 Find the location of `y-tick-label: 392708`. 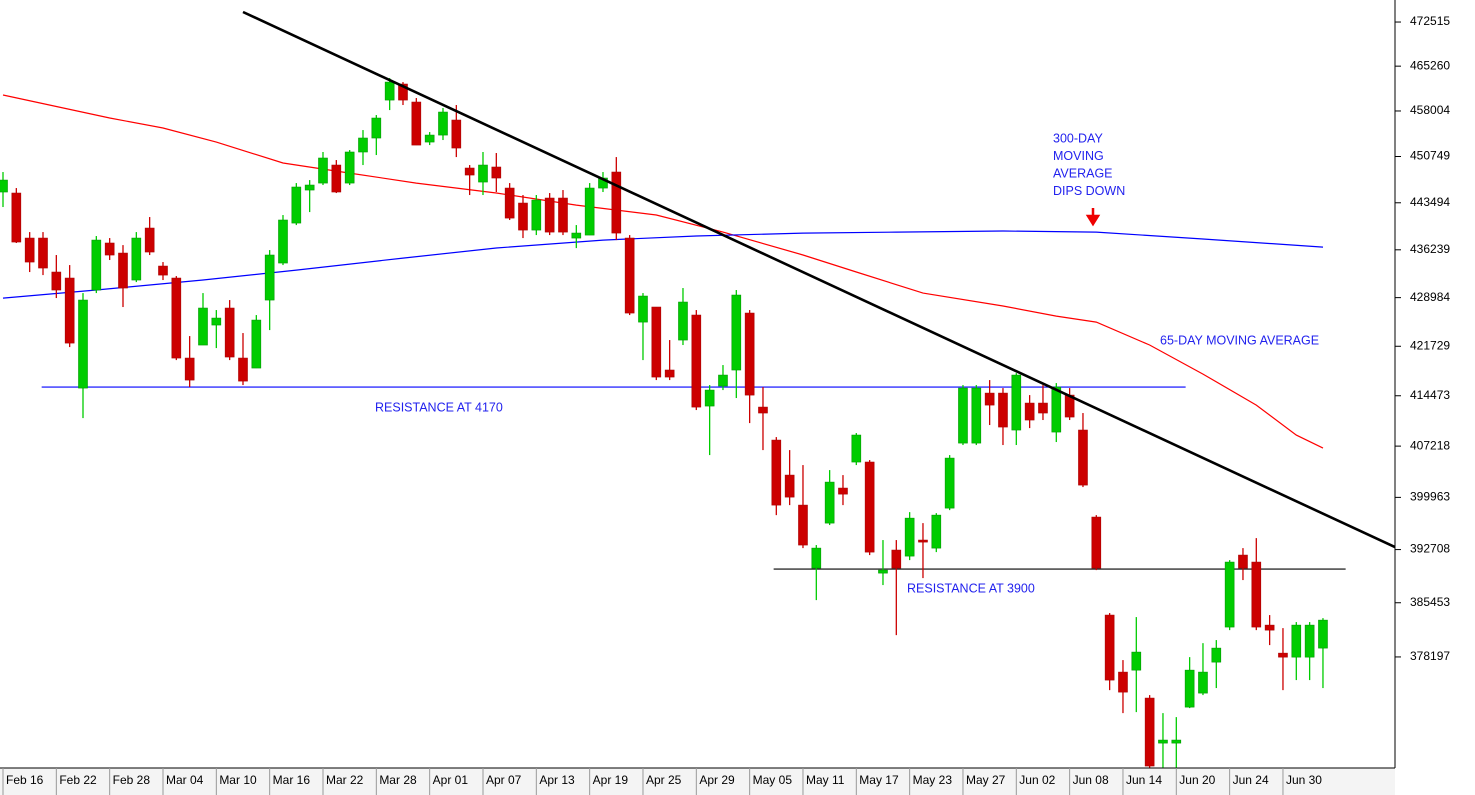

y-tick-label: 392708 is located at coordinates (1430, 549).